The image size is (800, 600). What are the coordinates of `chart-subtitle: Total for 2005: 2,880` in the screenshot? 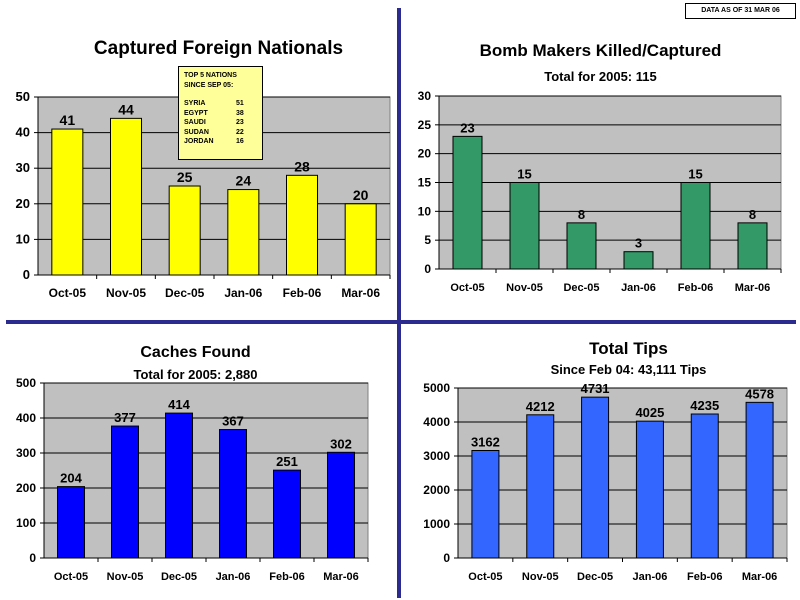 It's located at (195, 374).